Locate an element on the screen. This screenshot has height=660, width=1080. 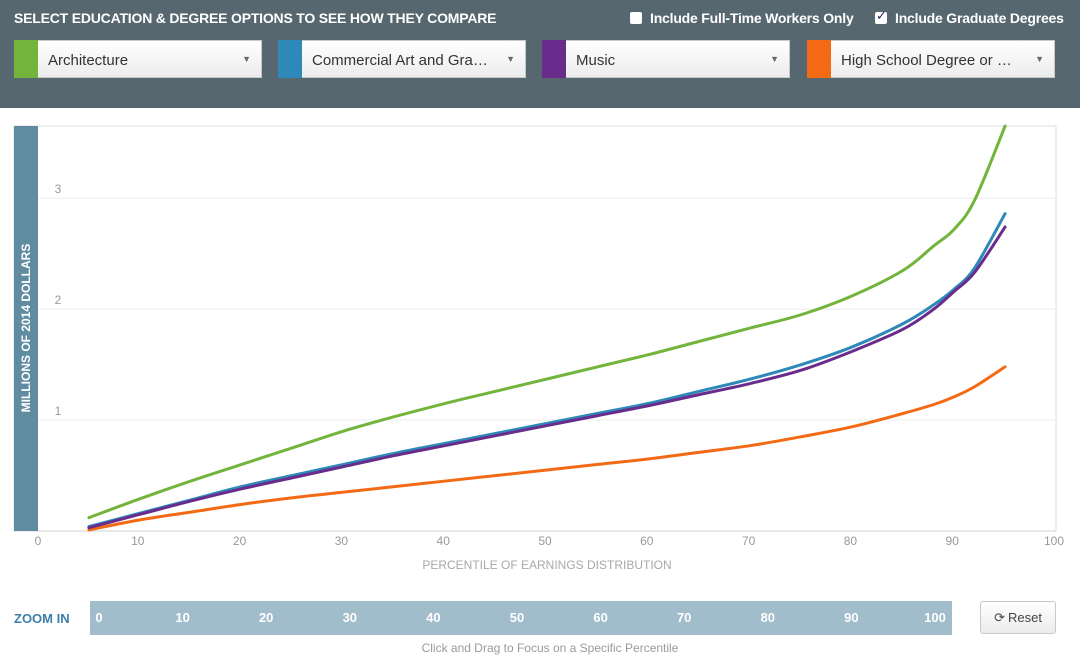
x-tick-label: 30 is located at coordinates (342, 541).